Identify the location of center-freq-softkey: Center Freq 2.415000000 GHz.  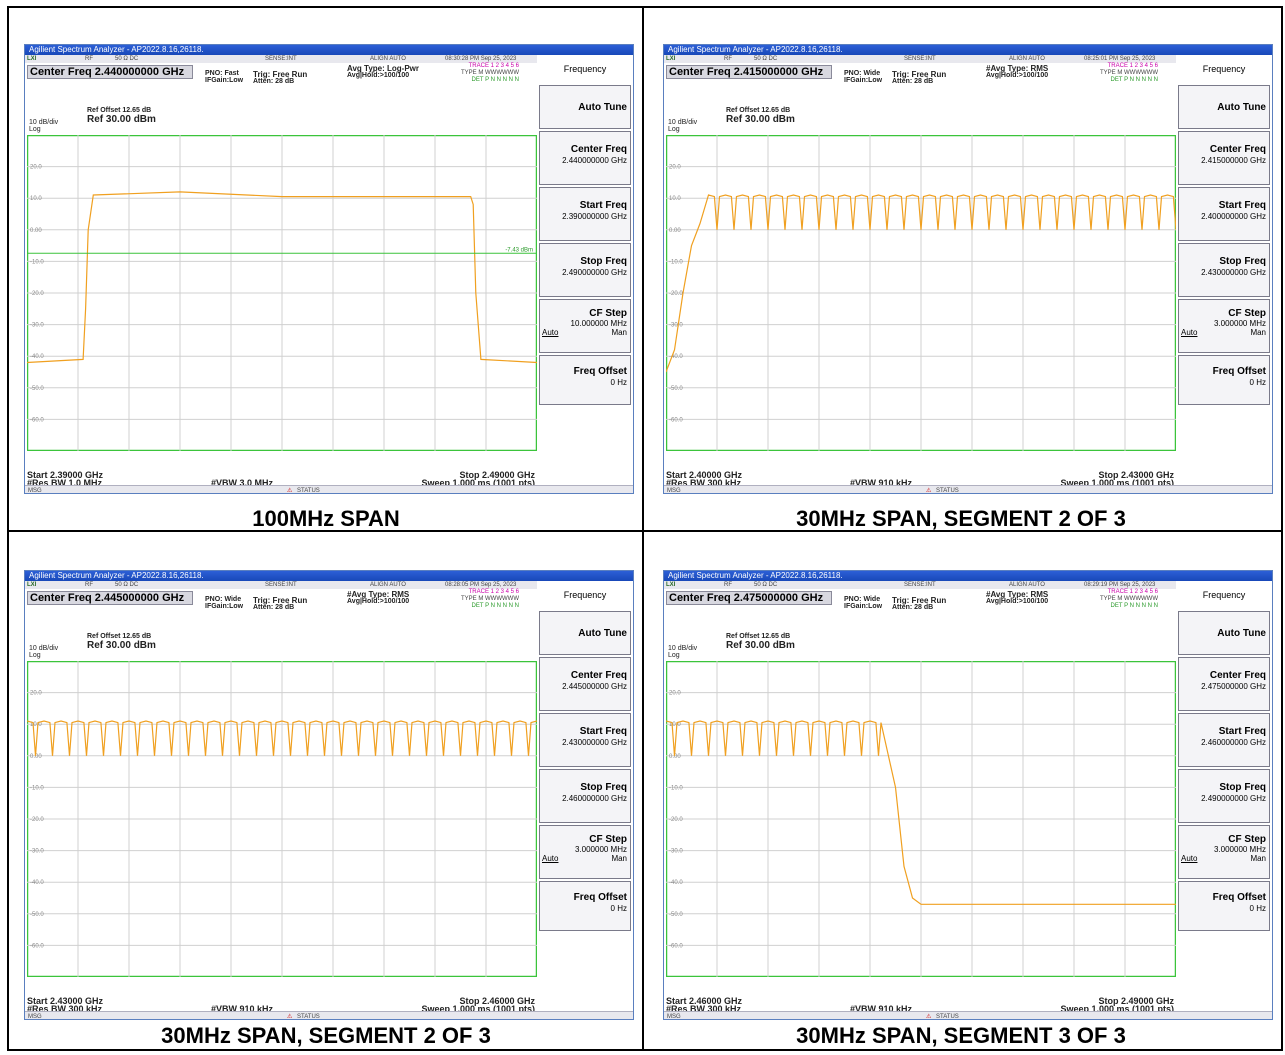
(1224, 158).